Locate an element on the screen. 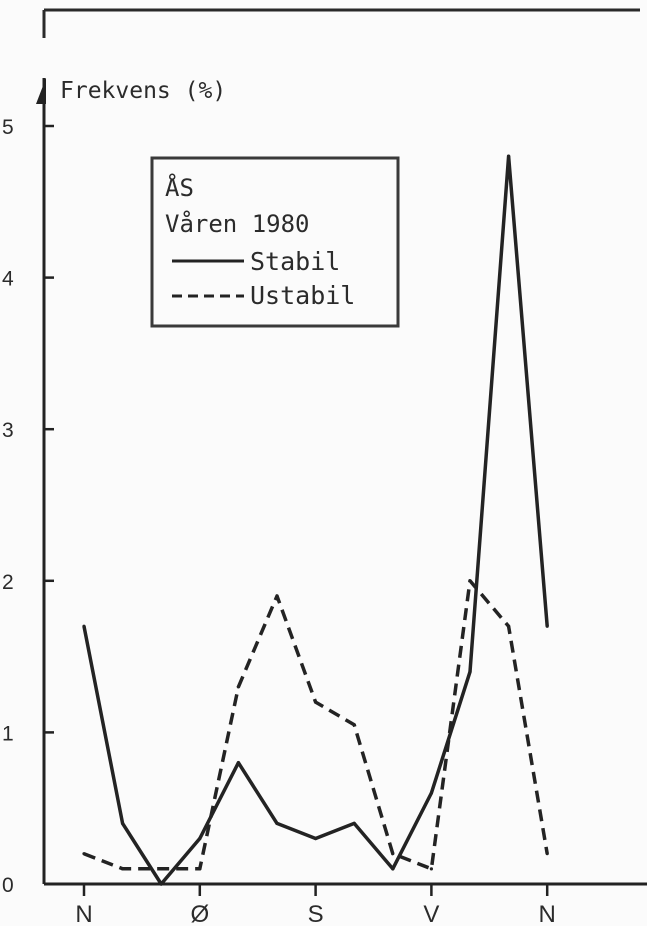 The height and width of the screenshot is (926, 647). y-axis-label: Frekvens (%) is located at coordinates (143, 91).